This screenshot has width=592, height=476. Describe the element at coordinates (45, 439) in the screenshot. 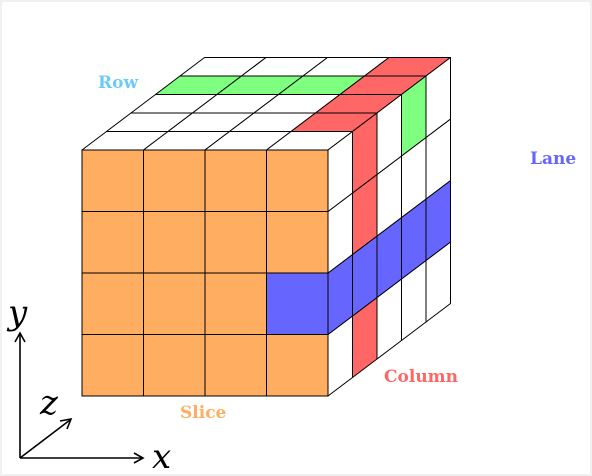

I see `z-axis-line` at that location.